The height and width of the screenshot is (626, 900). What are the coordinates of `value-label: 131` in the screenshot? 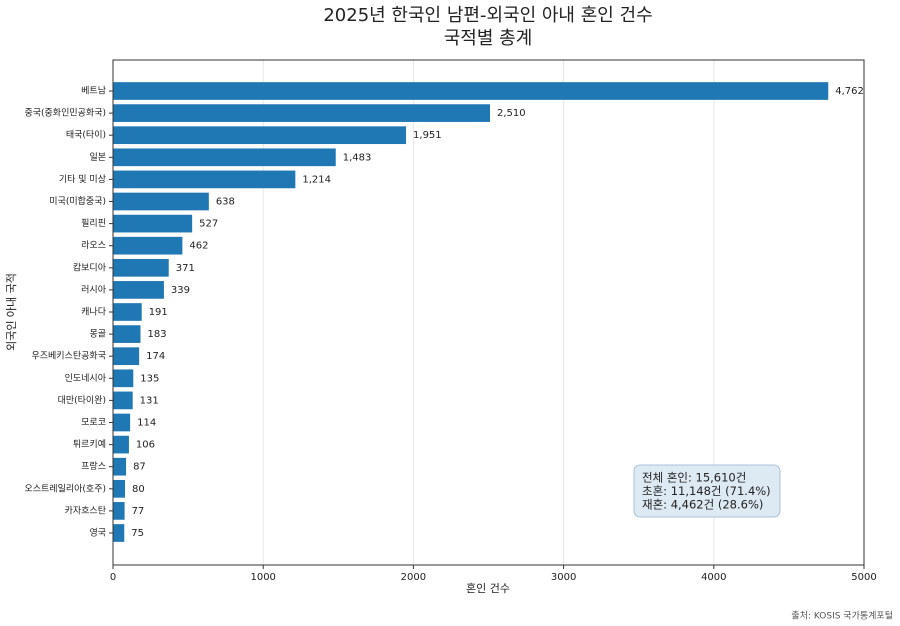 It's located at (149, 400).